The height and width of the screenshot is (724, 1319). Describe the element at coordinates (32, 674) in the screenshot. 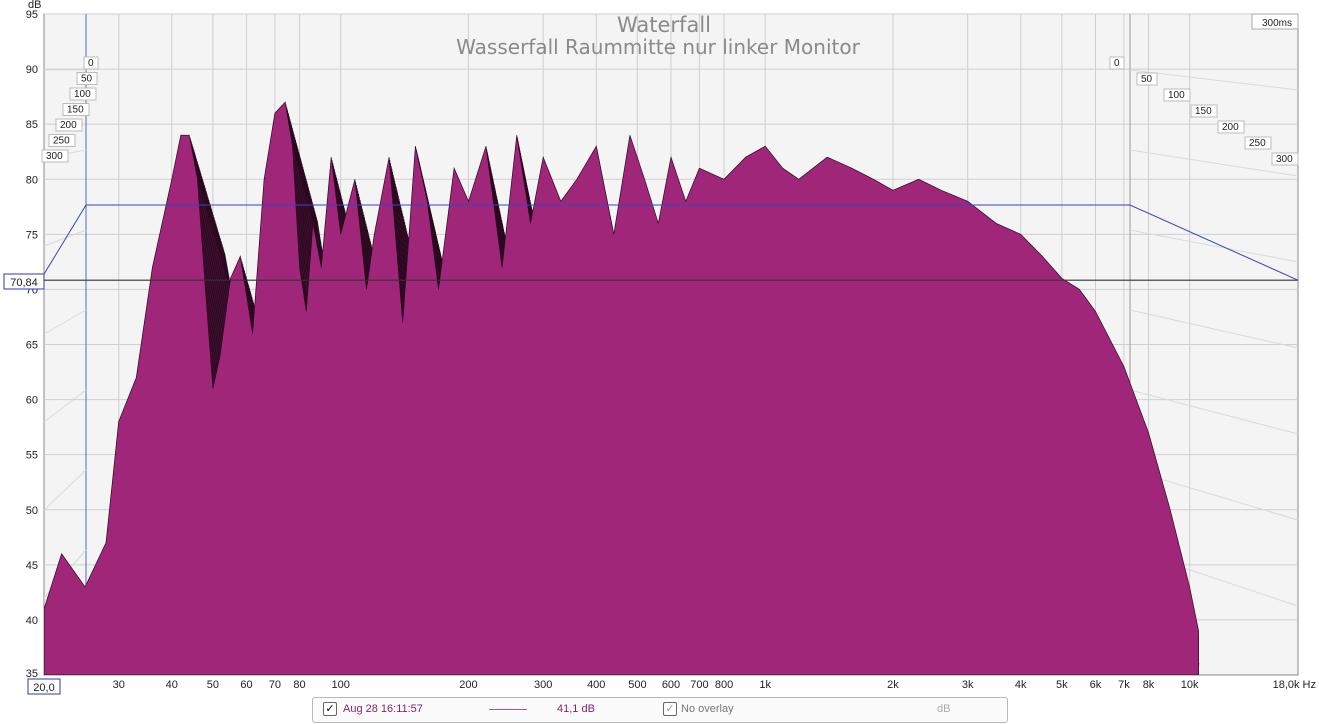

I see `y-tick-label: 35` at that location.